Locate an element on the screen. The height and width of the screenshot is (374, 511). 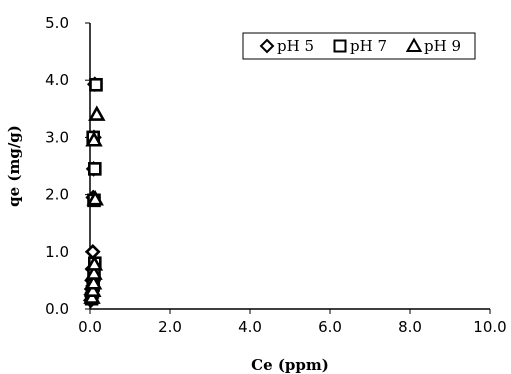
legend-box is located at coordinates (359, 46).